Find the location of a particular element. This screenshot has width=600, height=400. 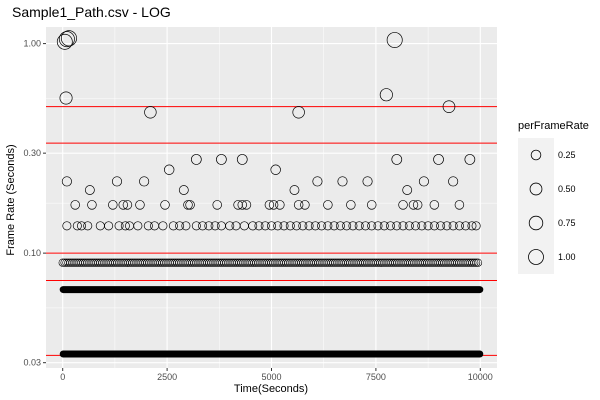

legend-entry-label: 1.00 is located at coordinates (567, 257).